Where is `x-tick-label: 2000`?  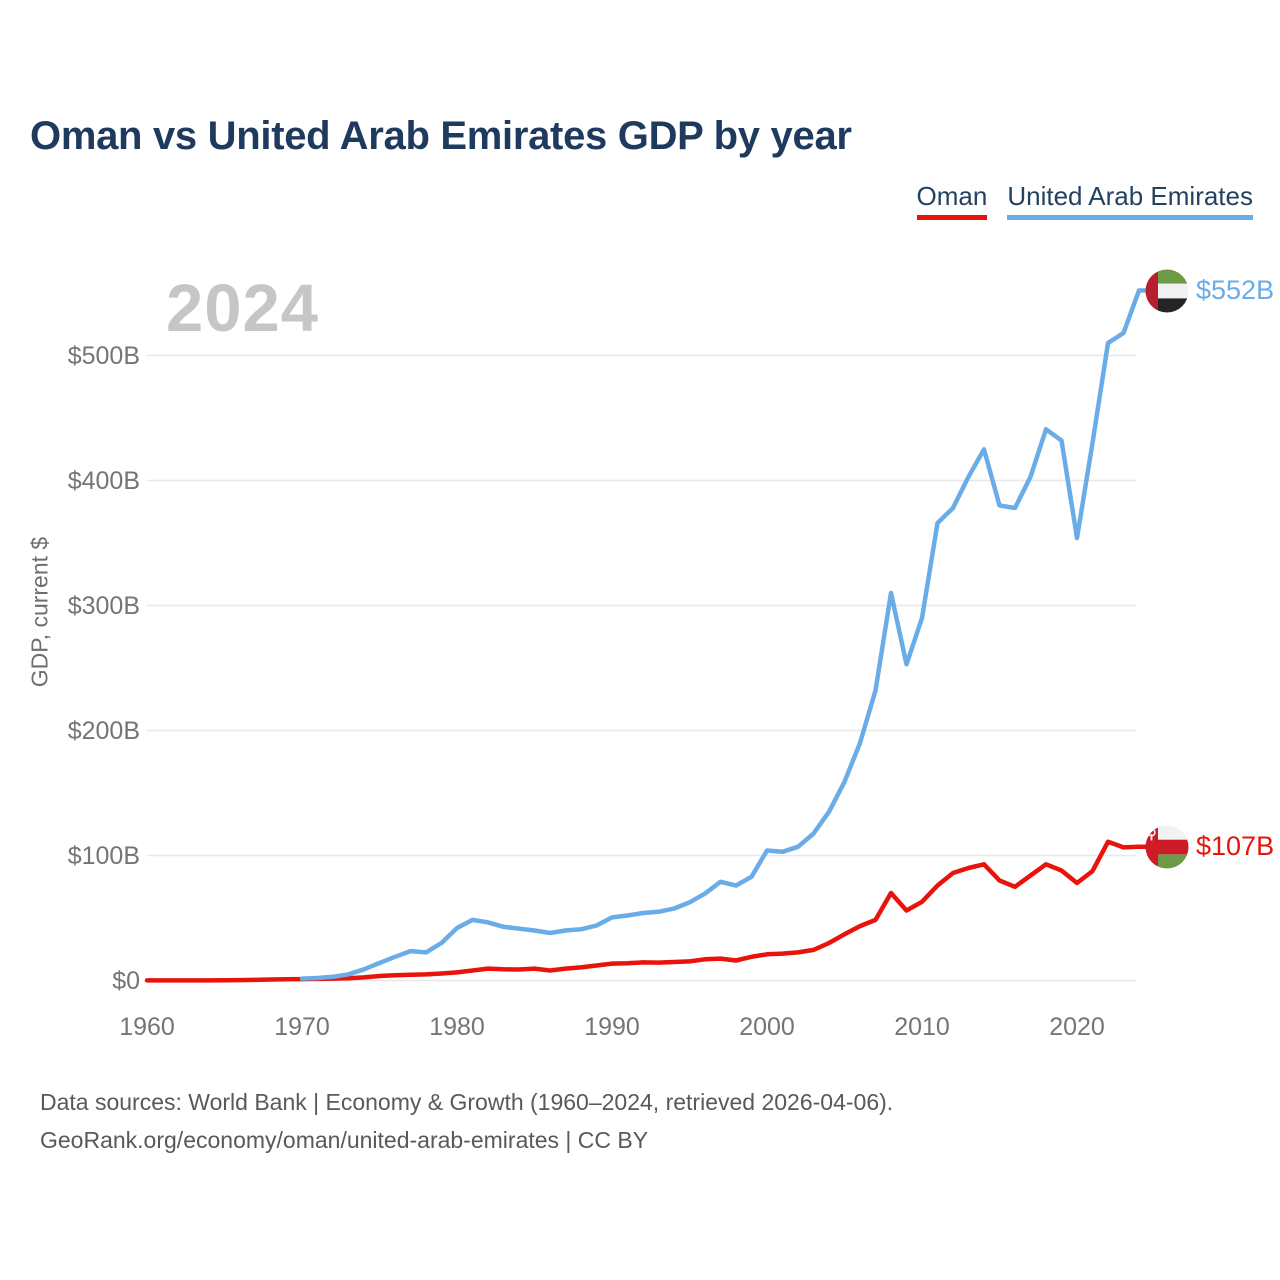 x-tick-label: 2000 is located at coordinates (767, 1027).